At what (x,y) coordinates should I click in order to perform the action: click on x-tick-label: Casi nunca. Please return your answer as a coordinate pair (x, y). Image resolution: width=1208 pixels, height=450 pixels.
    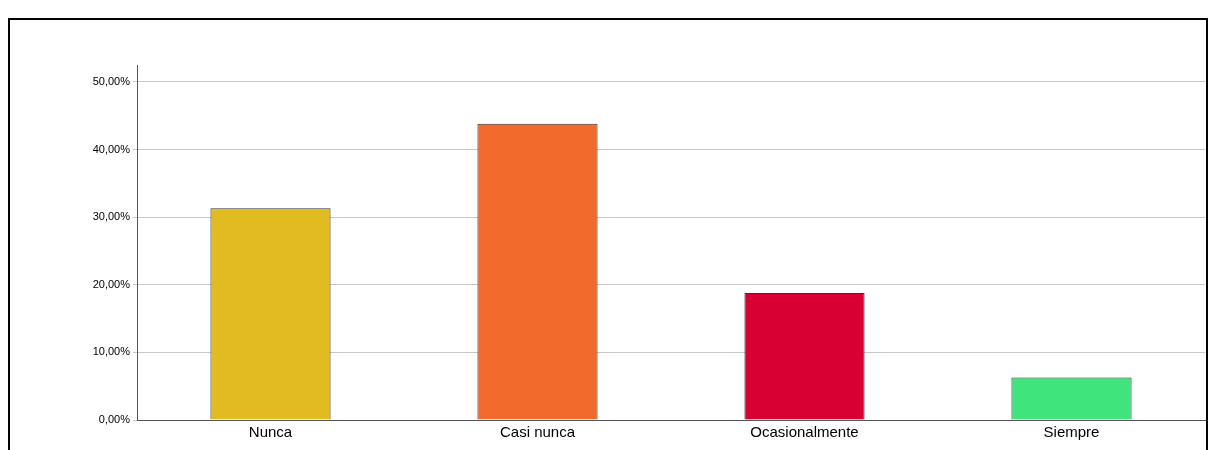
    Looking at the image, I should click on (537, 432).